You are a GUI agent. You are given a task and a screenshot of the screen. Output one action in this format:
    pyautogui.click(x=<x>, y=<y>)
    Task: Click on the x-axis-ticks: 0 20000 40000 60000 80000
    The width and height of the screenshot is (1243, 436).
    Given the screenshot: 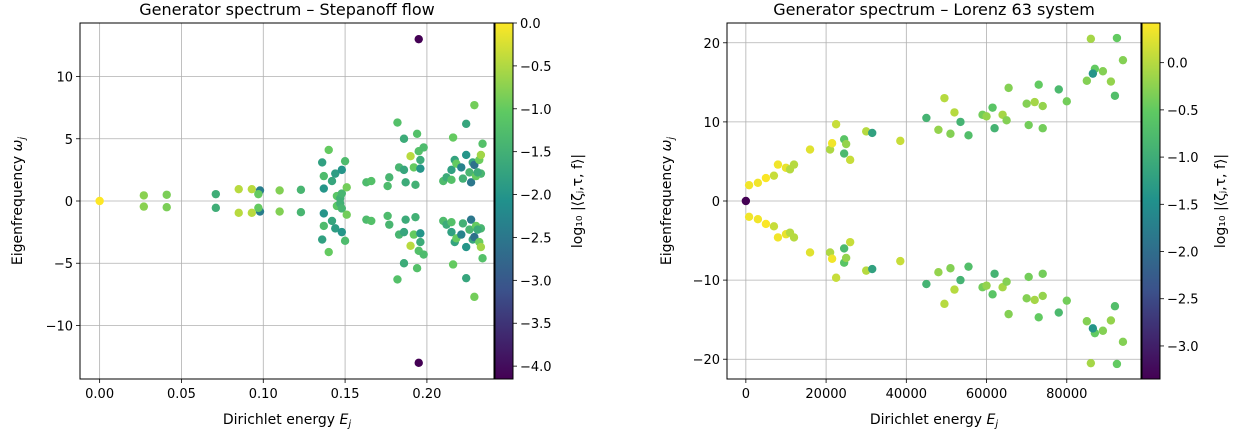 What is the action you would take?
    pyautogui.click(x=914, y=390)
    